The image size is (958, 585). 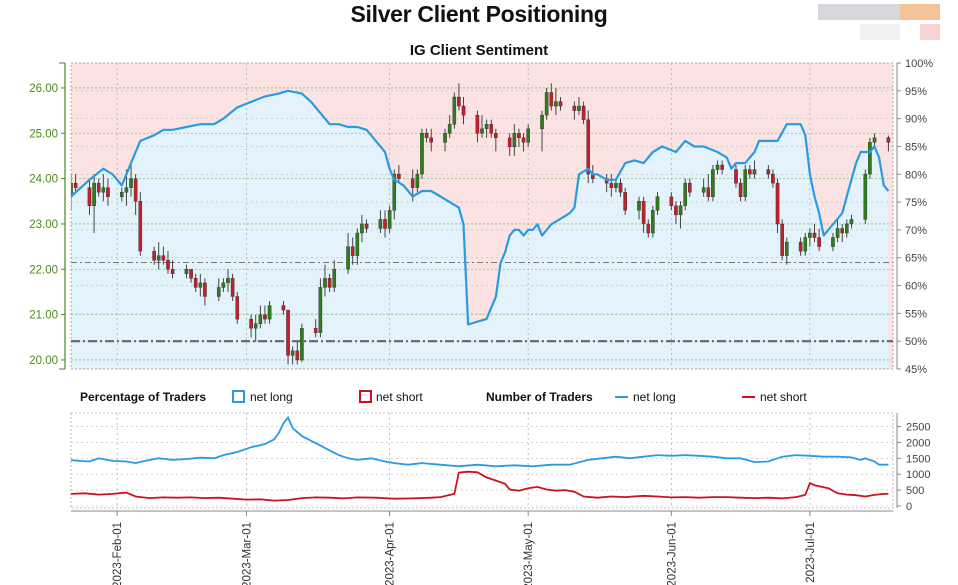 I want to click on num-tick-label: 0, so click(x=909, y=507).